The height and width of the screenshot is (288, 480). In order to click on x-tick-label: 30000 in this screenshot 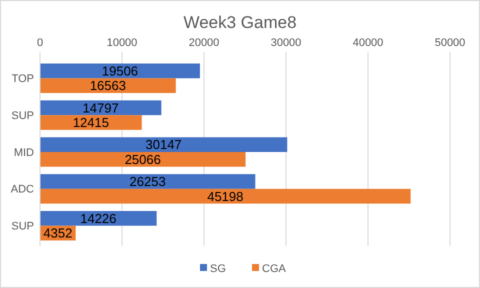, I will do `click(286, 43)`.